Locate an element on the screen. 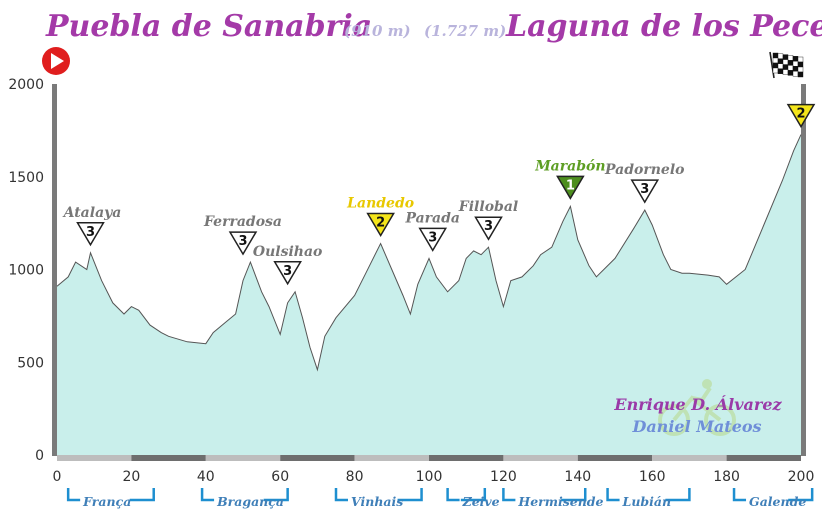  climb-marker: 3 Fillobal is located at coordinates (488, 220).